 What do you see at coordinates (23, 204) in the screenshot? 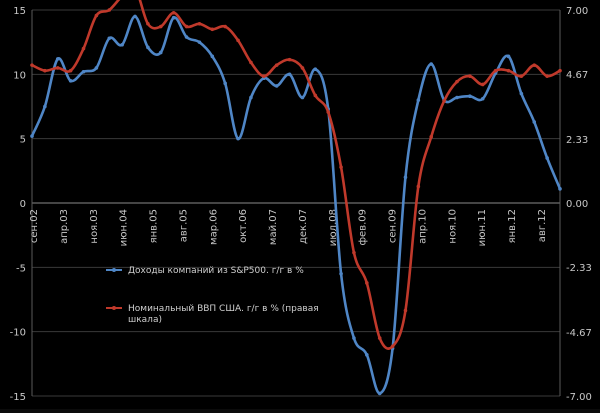
I see `left-tick-label: 0` at bounding box center [23, 204].